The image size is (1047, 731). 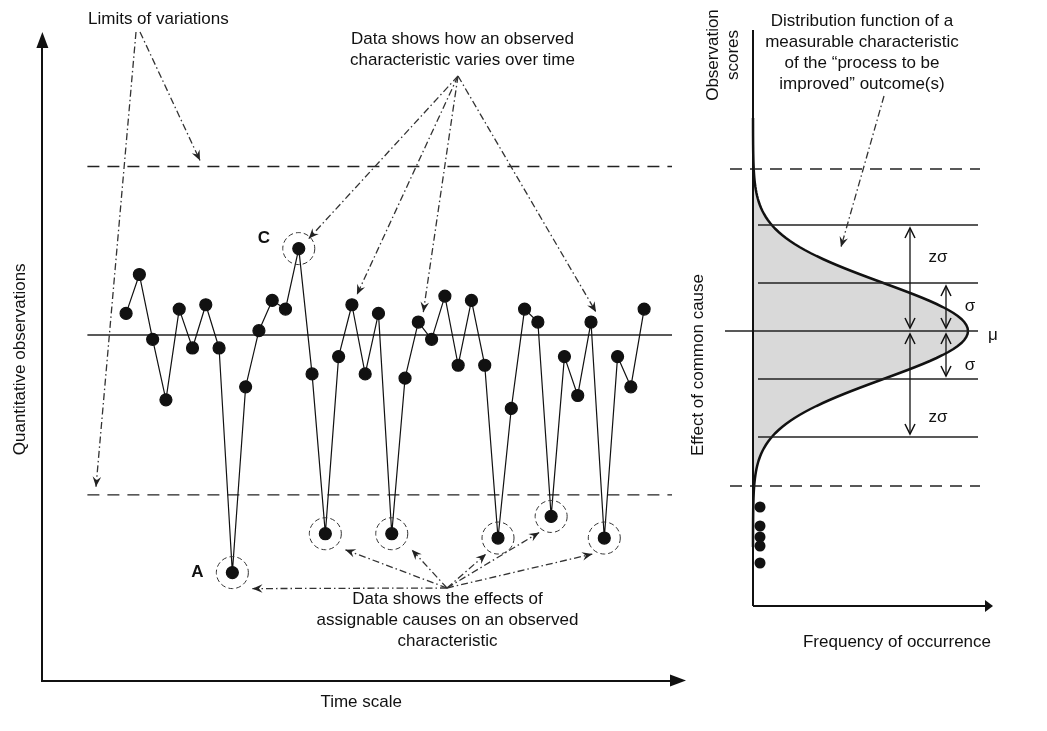 What do you see at coordinates (159, 18) in the screenshot?
I see `text: Limits of variations` at bounding box center [159, 18].